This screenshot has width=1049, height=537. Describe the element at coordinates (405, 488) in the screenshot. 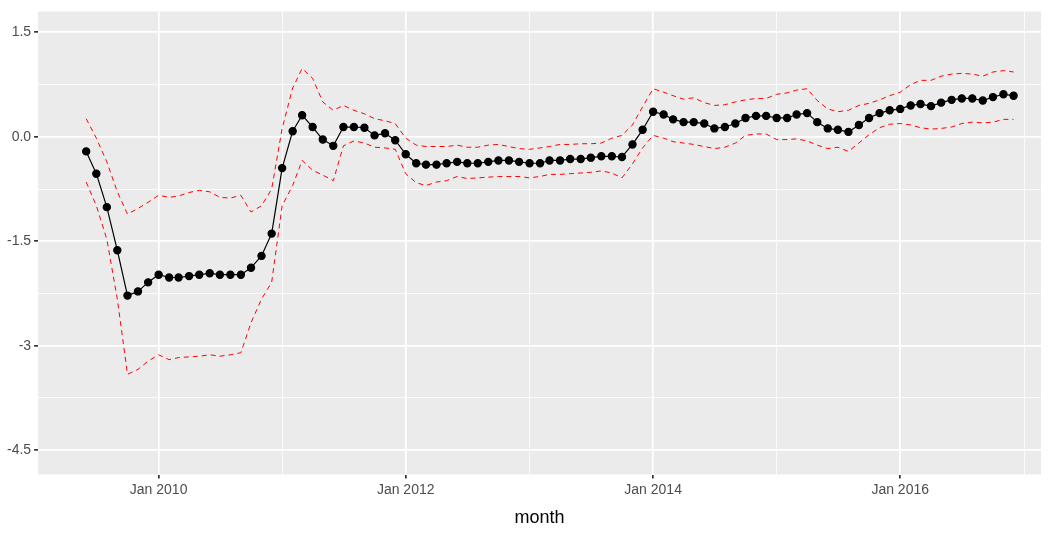

I see `x-tick-label: Jan 2012` at that location.